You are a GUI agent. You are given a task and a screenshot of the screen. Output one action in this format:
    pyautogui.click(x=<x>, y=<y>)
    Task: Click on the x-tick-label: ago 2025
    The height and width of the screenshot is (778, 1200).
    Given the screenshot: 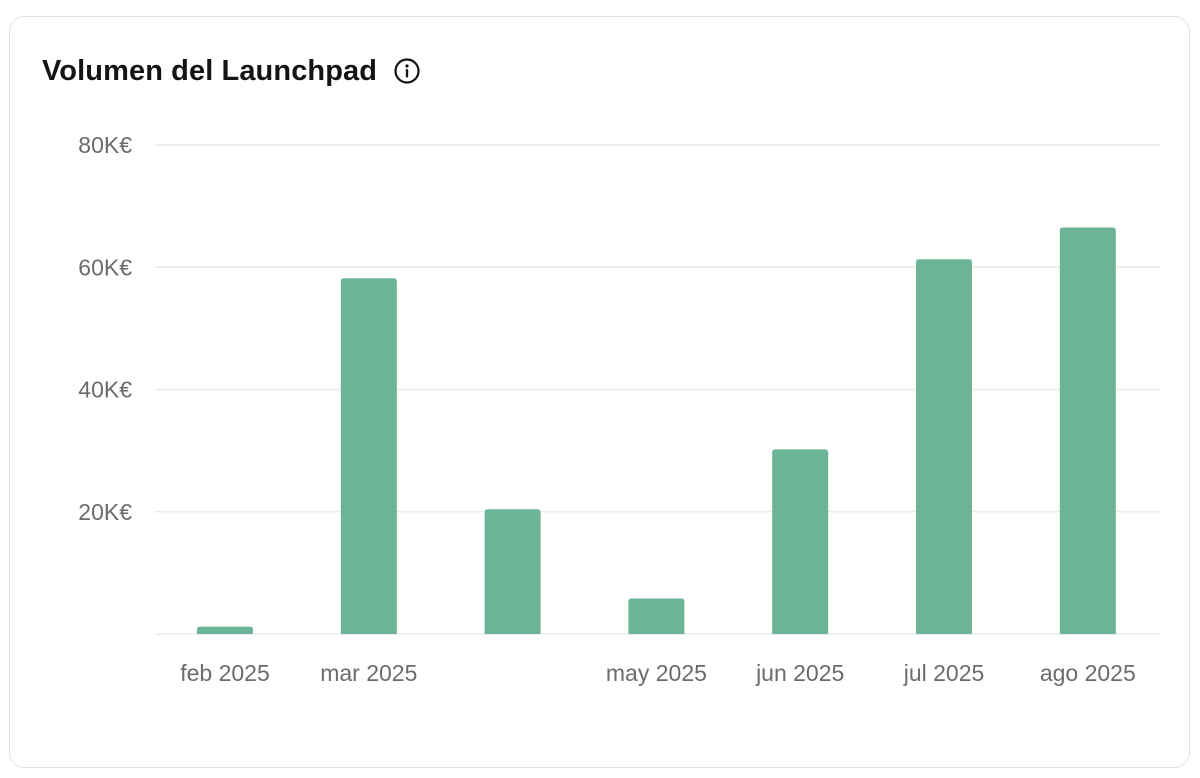 What is the action you would take?
    pyautogui.click(x=1088, y=673)
    